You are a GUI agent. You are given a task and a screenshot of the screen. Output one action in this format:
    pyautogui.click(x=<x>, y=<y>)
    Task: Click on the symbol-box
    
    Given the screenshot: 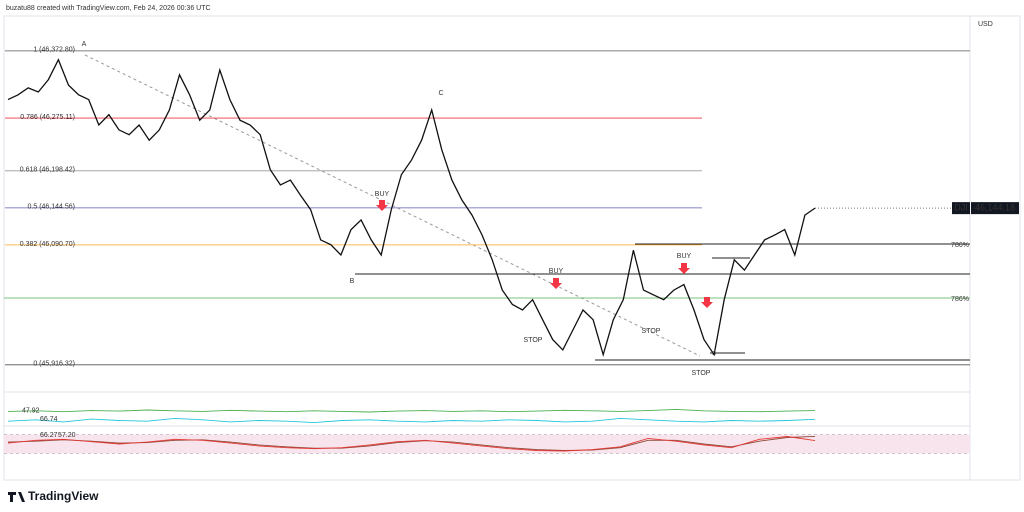 What is the action you would take?
    pyautogui.click(x=961, y=208)
    